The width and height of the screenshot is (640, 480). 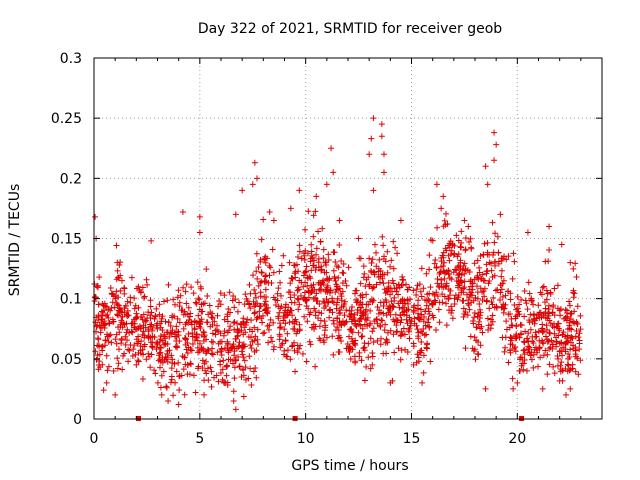 What do you see at coordinates (517, 439) in the screenshot?
I see `x-tick-label: 20` at bounding box center [517, 439].